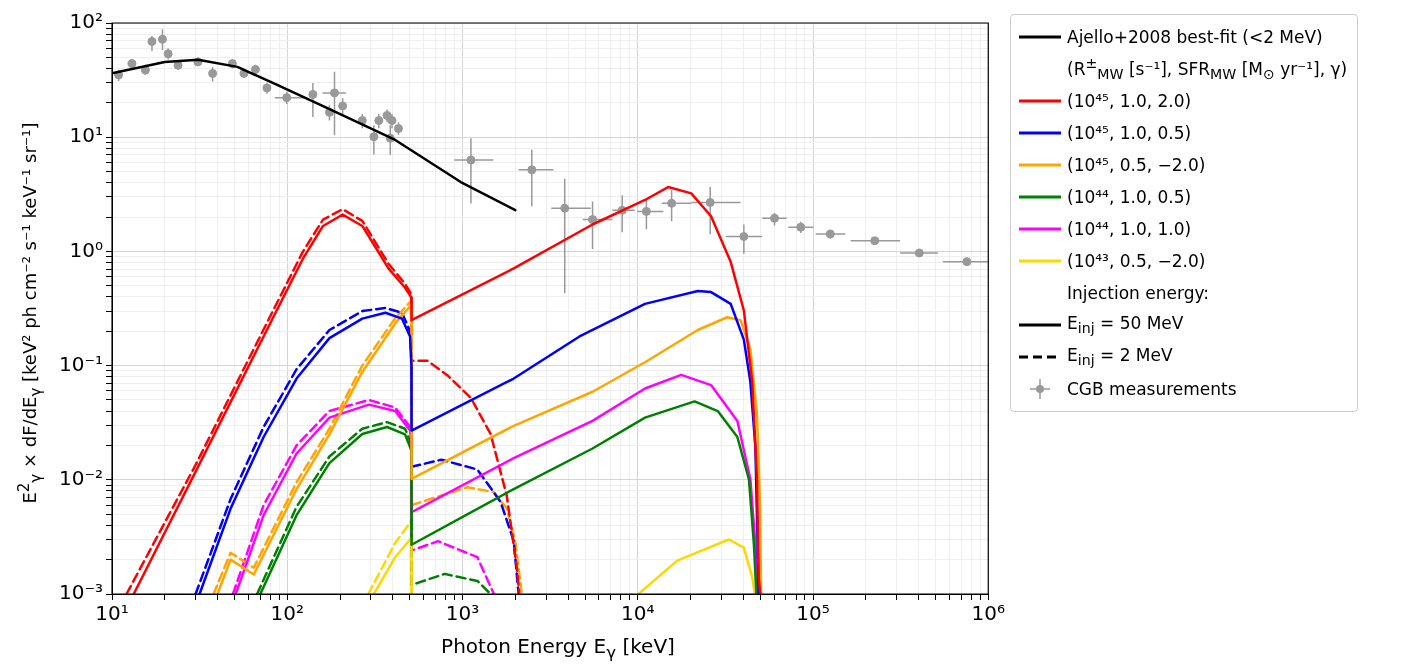 This screenshot has height=664, width=1403. Describe the element at coordinates (1129, 101) in the screenshot. I see `legend-label: (10⁴⁵, 1.0, 2.0)` at that location.